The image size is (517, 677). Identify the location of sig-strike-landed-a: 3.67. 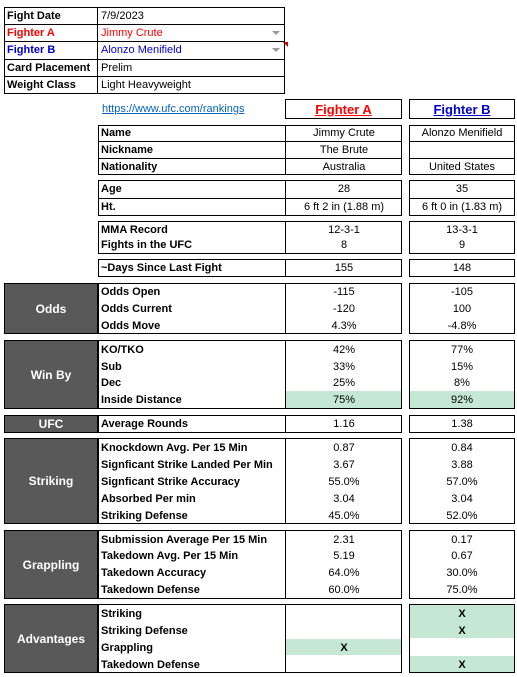
(344, 464).